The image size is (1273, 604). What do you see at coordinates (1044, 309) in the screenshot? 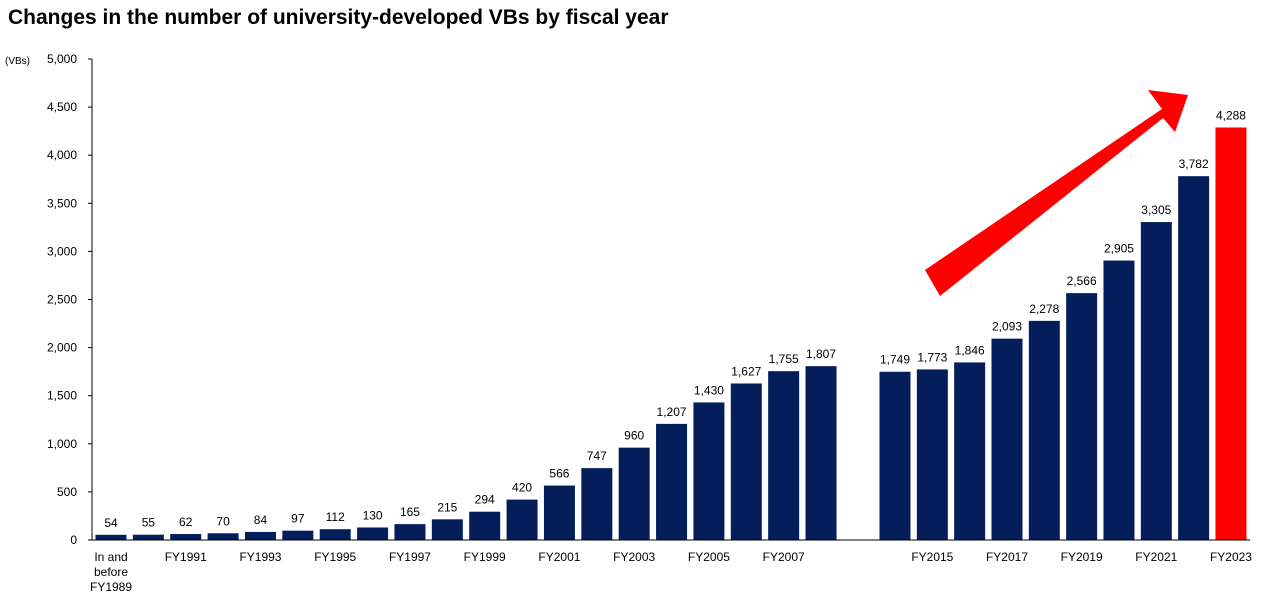
I see `bar-value-label: 2,278` at bounding box center [1044, 309].